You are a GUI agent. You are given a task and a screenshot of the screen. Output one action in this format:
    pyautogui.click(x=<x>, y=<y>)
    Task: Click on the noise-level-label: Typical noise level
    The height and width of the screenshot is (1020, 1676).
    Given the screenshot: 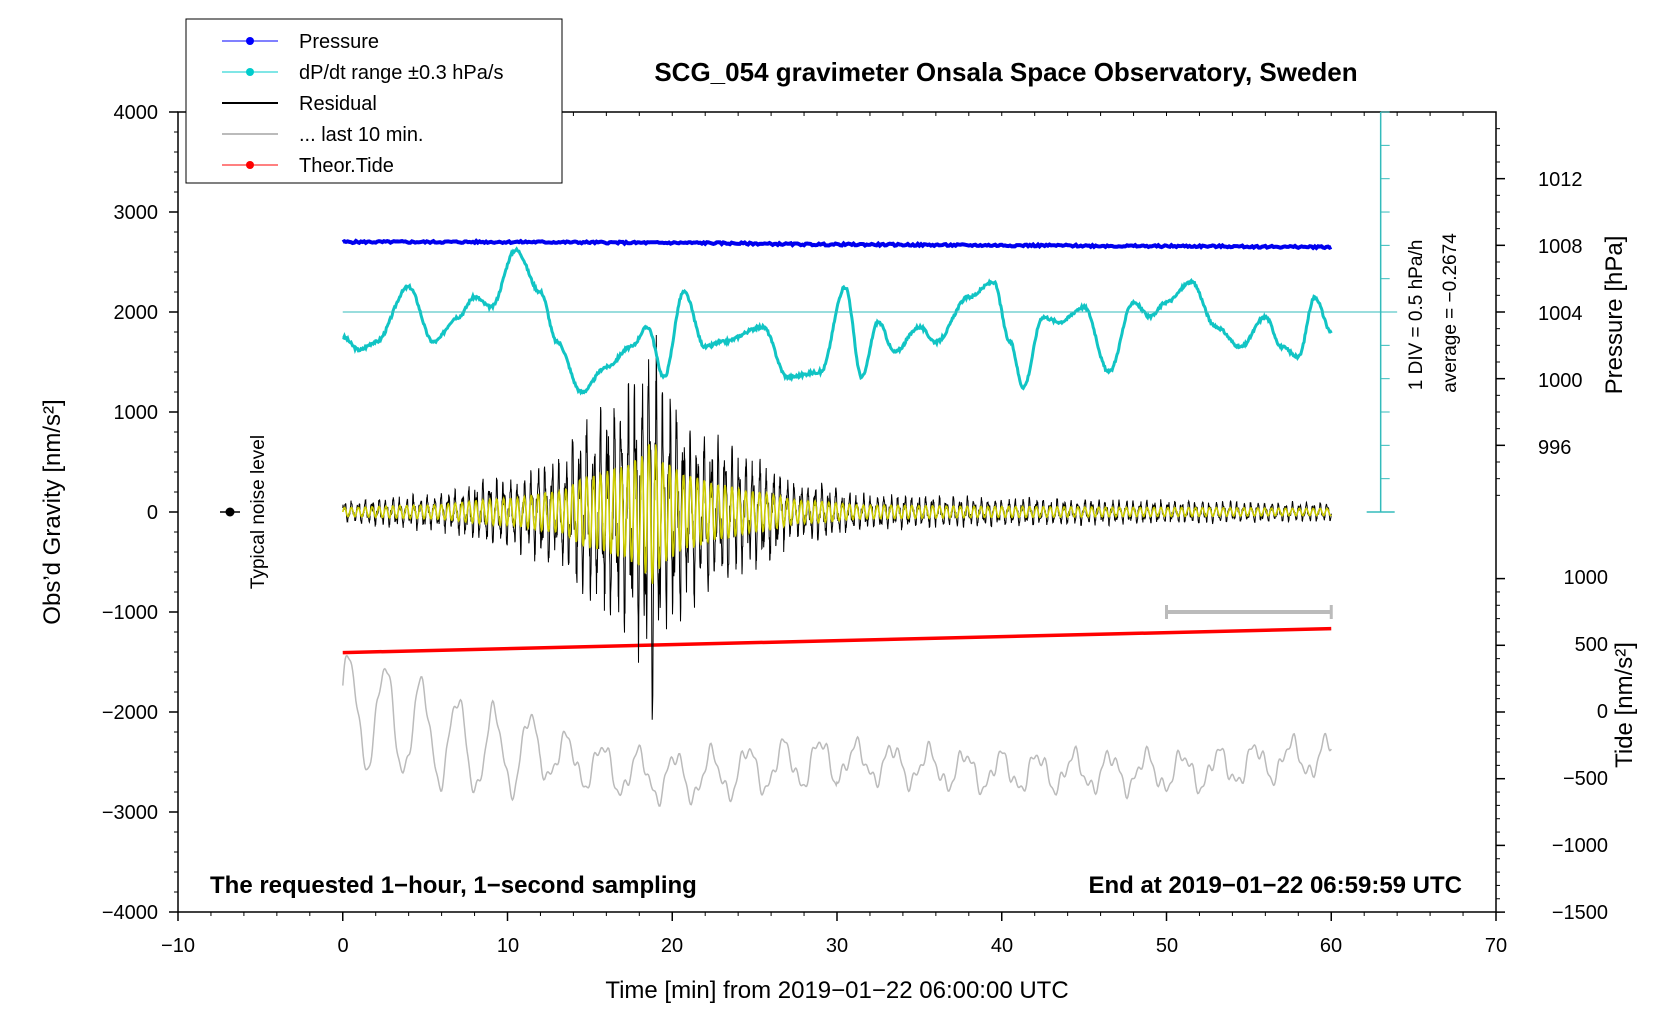 What is the action you would take?
    pyautogui.click(x=258, y=512)
    